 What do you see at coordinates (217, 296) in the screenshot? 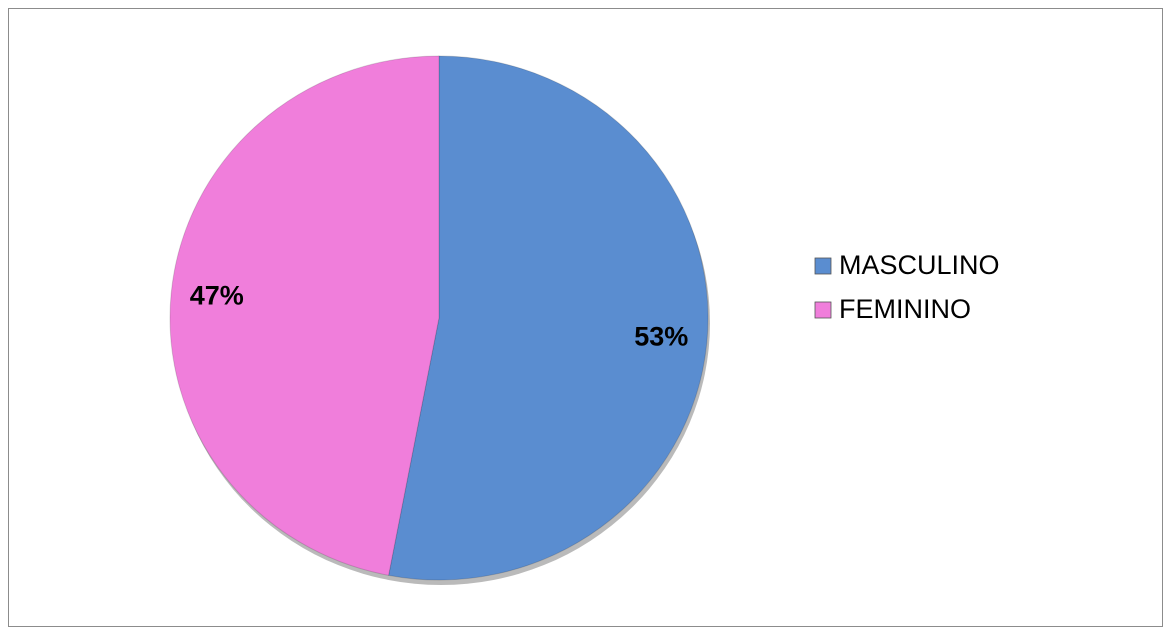
I see `data-label: 47%` at bounding box center [217, 296].